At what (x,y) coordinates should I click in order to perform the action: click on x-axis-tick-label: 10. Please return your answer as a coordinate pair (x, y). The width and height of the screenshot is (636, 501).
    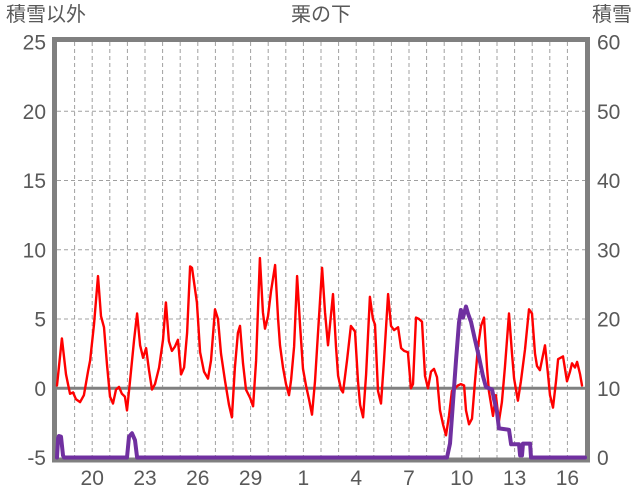
    Looking at the image, I should click on (461, 478).